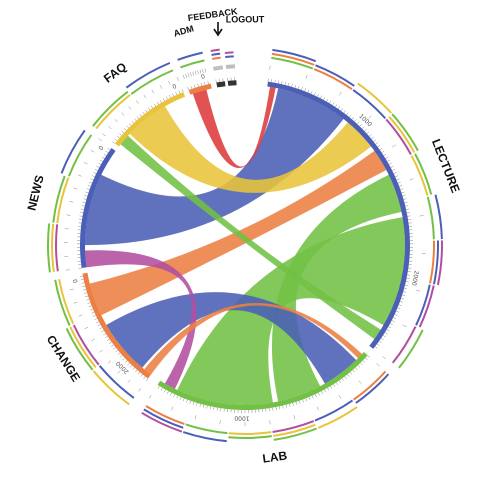 This screenshot has height=500, width=500. What do you see at coordinates (83, 347) in the screenshot?
I see `ring-band-change` at bounding box center [83, 347].